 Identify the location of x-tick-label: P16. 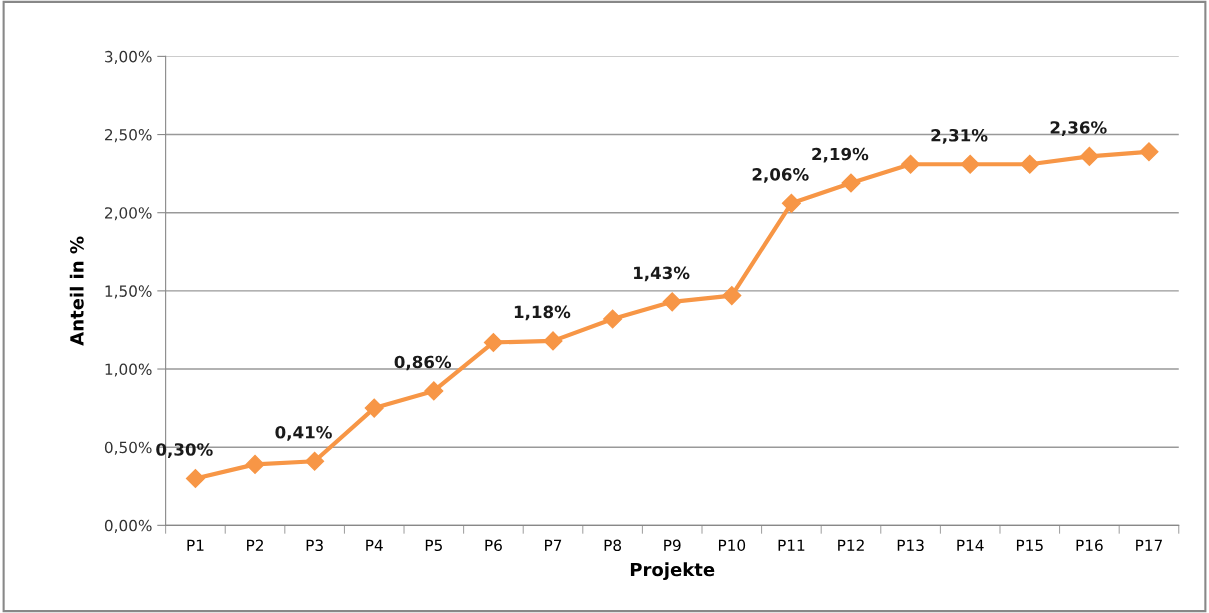
(1089, 545).